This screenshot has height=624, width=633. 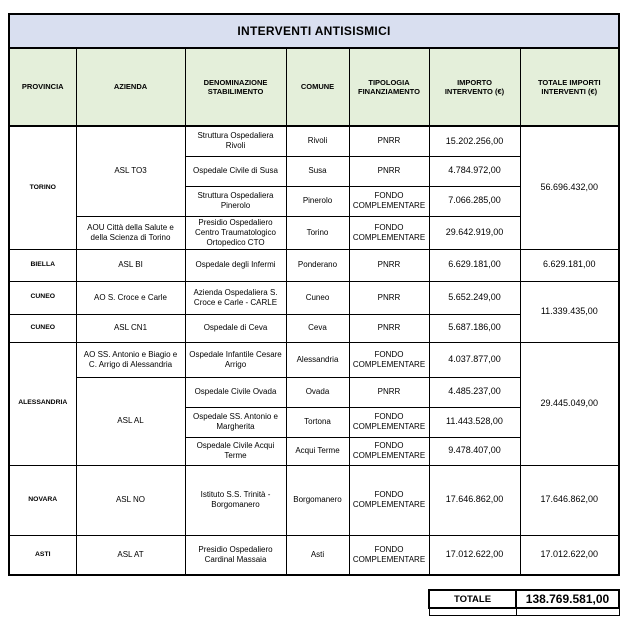 I want to click on cell-provincia: BIELLA, so click(x=42, y=265).